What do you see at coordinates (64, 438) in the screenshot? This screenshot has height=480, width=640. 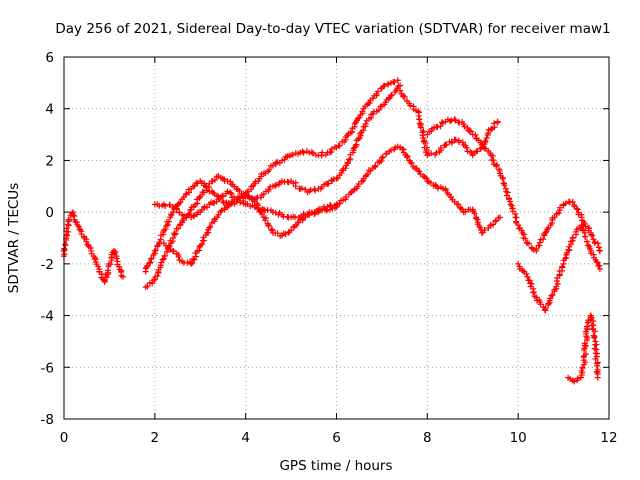 I see `x-tick-label: 0` at bounding box center [64, 438].